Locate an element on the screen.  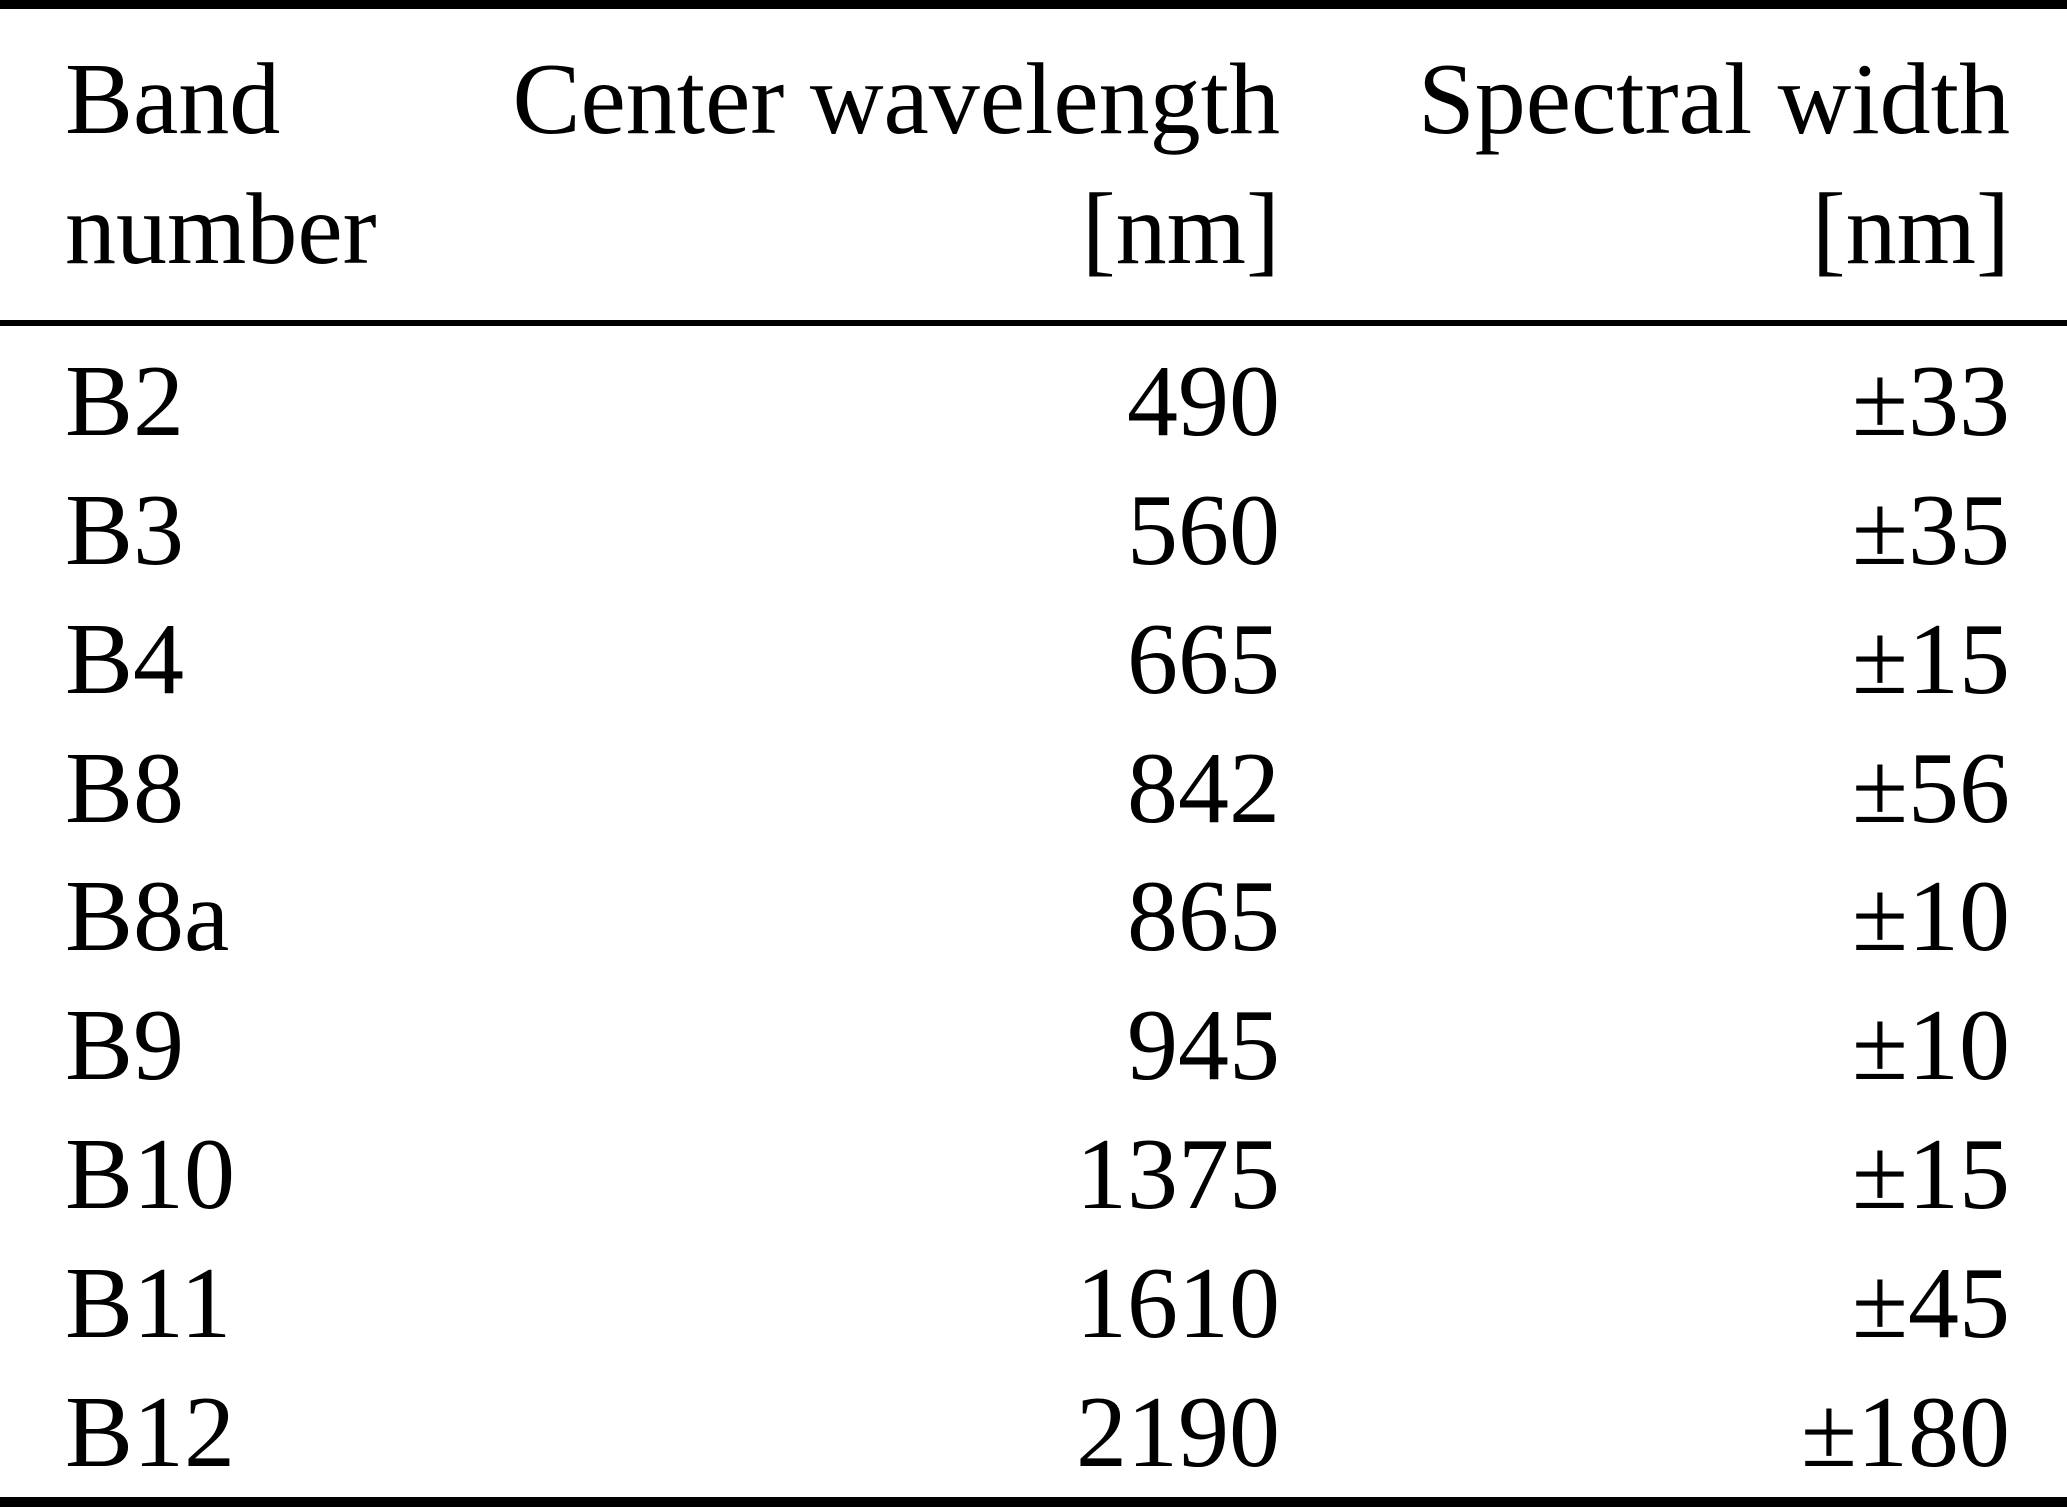
table-row: B10 1375 ±15 is located at coordinates (1033, 1175).